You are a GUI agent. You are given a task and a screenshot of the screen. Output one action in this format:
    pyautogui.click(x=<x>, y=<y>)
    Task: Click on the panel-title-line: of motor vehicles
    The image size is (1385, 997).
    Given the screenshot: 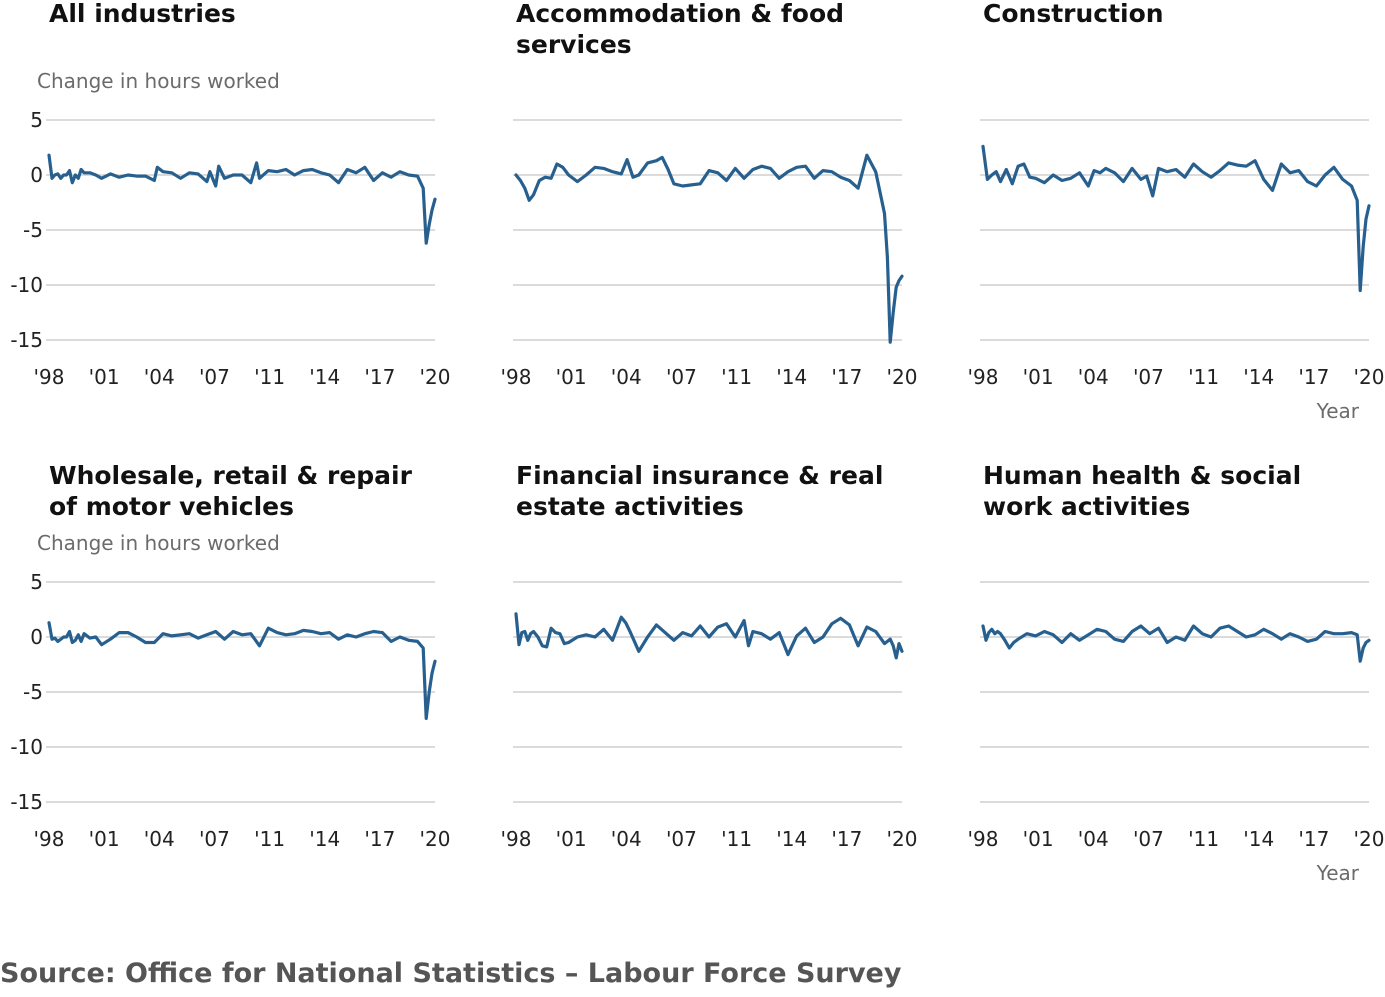 What is the action you would take?
    pyautogui.click(x=171, y=506)
    